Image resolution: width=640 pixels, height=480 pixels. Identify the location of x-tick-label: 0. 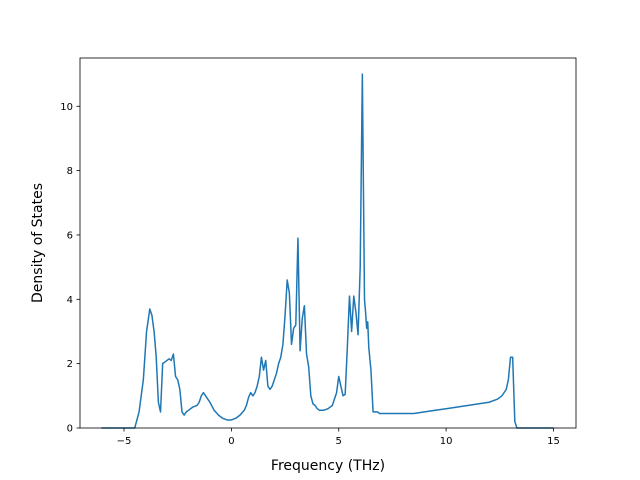
(231, 441).